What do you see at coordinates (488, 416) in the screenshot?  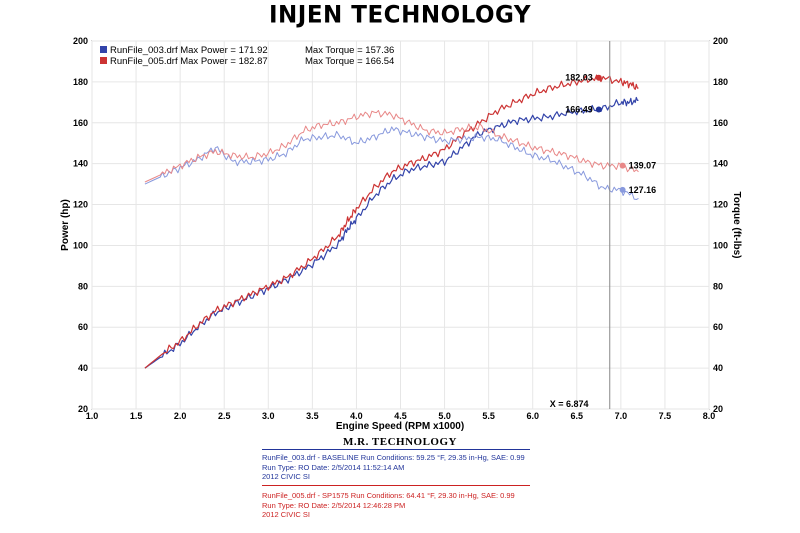 I see `x-tick-label: 5.5` at bounding box center [488, 416].